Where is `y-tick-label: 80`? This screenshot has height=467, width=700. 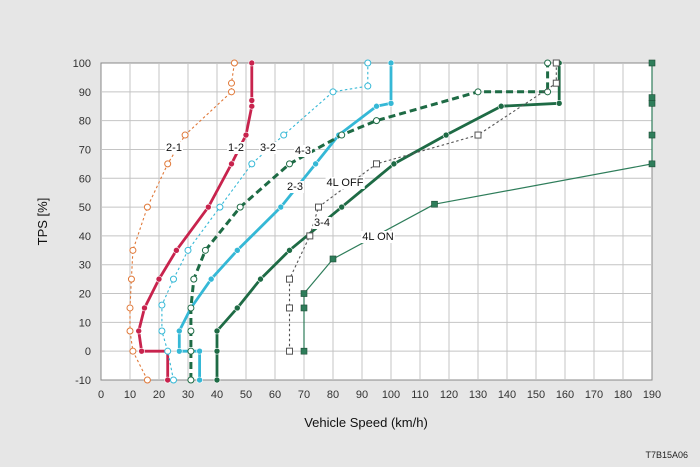
y-tick-label: 80 is located at coordinates (85, 122).